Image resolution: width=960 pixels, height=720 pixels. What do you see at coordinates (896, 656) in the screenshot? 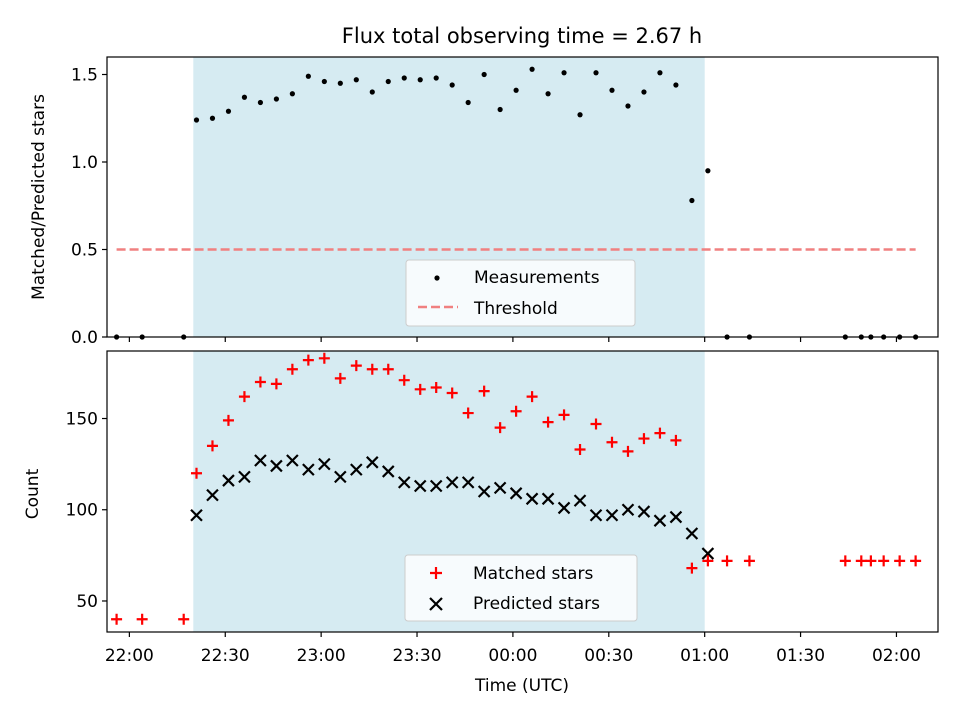
I see `x-tick-label: 02:00` at bounding box center [896, 656].